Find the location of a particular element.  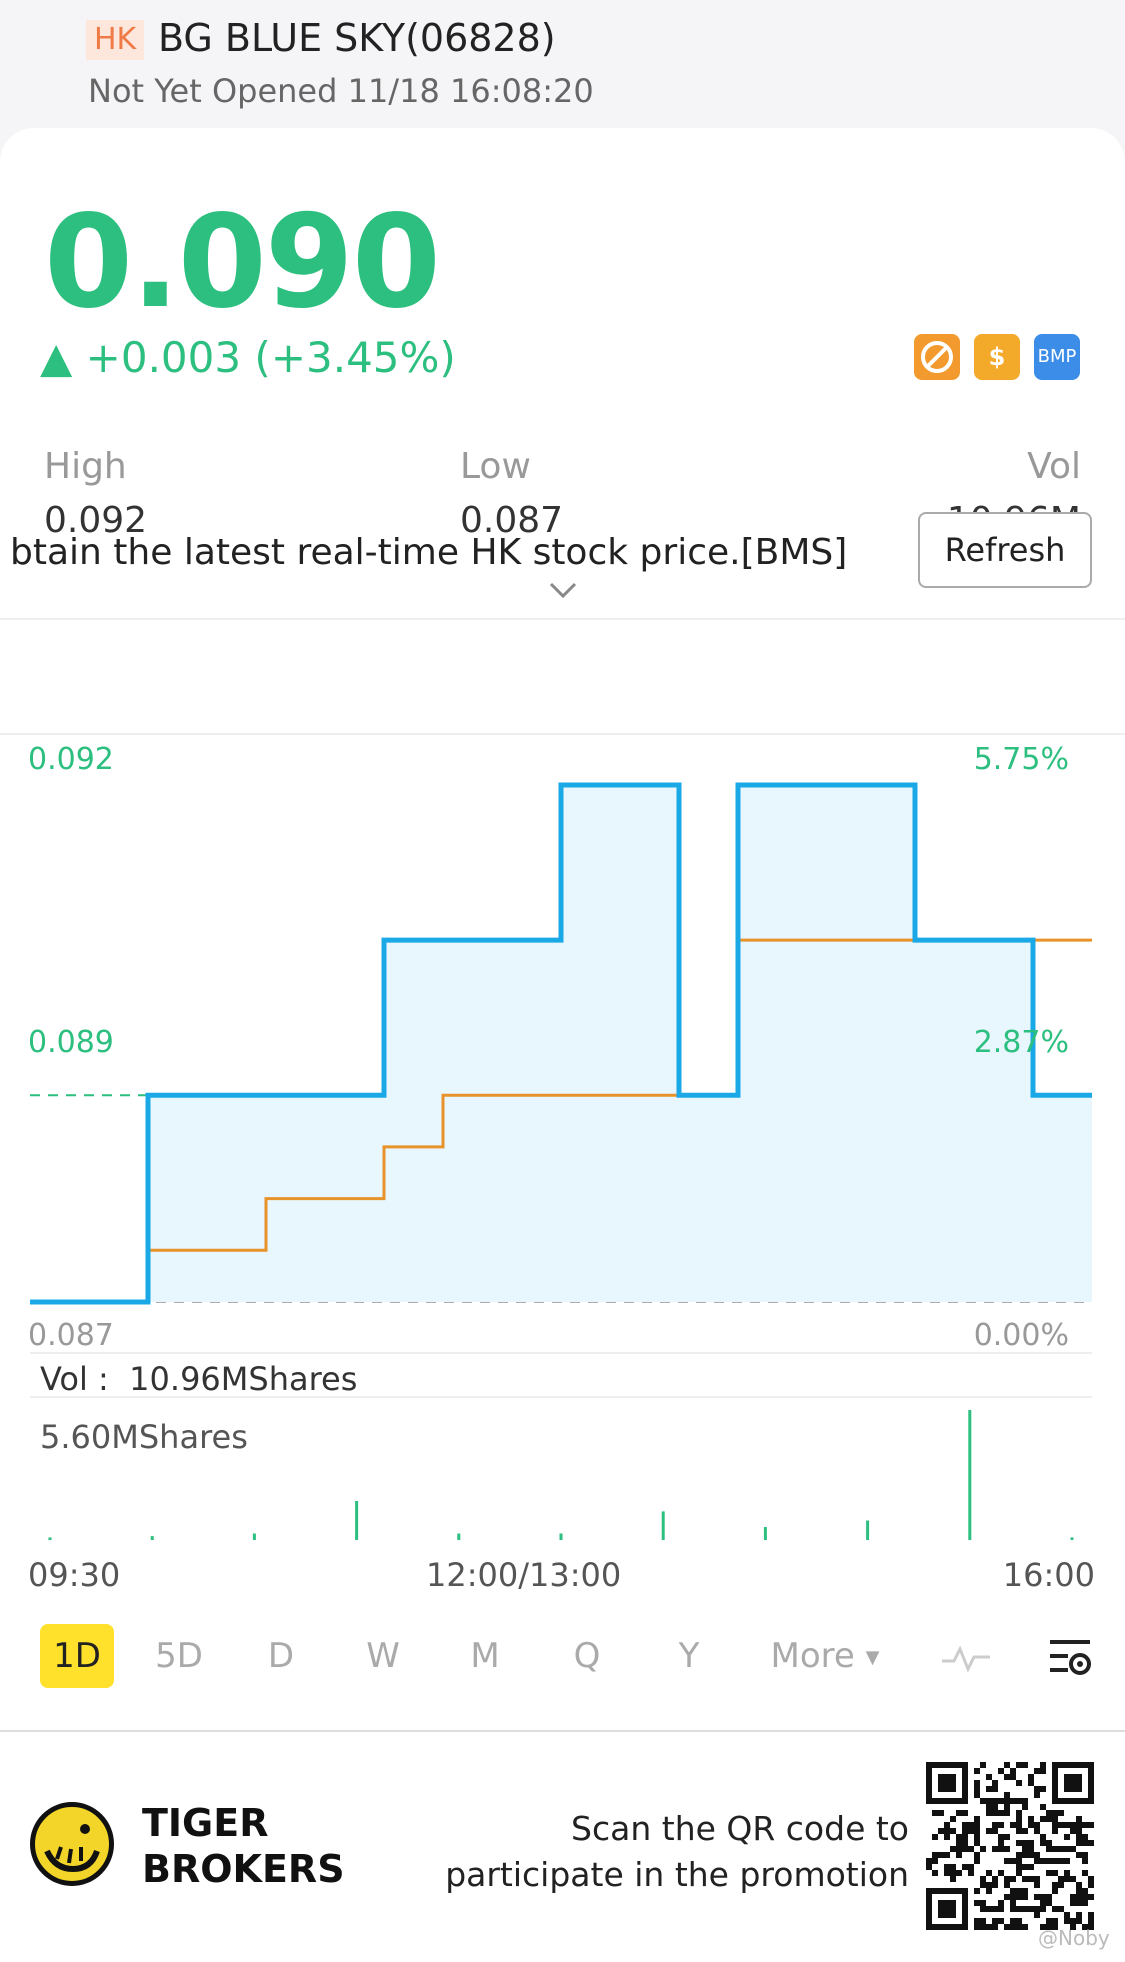

vol-label: Vol is located at coordinates (1054, 466).